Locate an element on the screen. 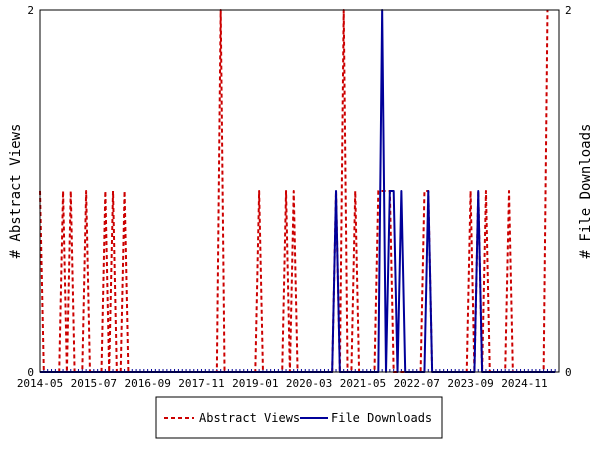 The width and height of the screenshot is (600, 450). x-tick-label: 2014-05 is located at coordinates (40, 383).